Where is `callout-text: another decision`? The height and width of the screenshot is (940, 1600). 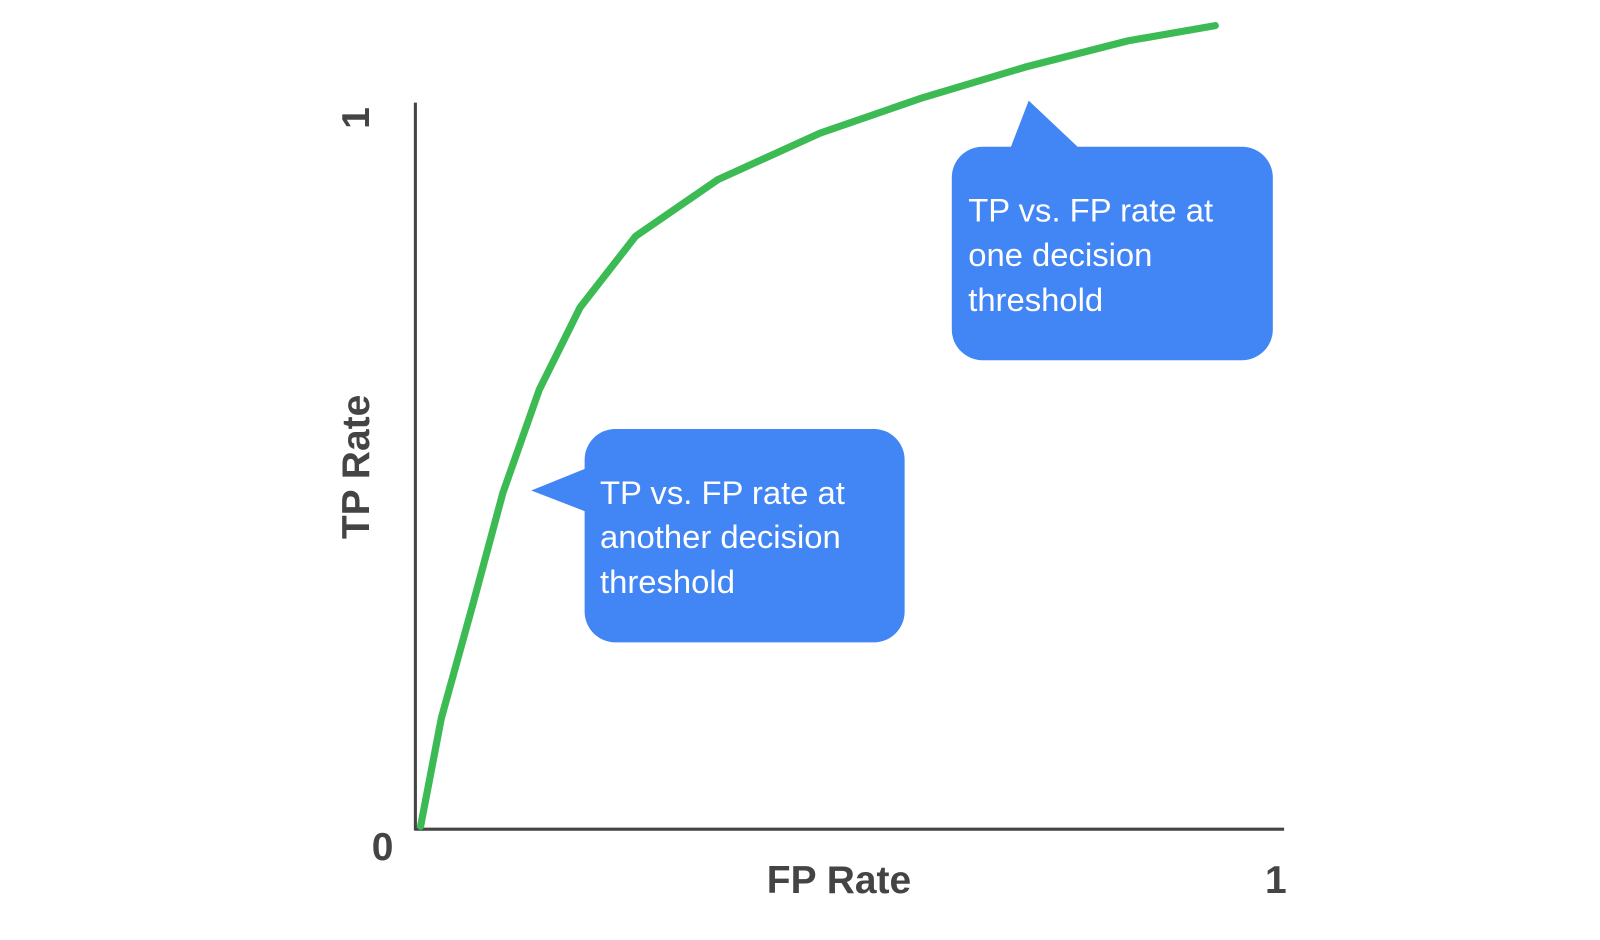 callout-text: another decision is located at coordinates (720, 536).